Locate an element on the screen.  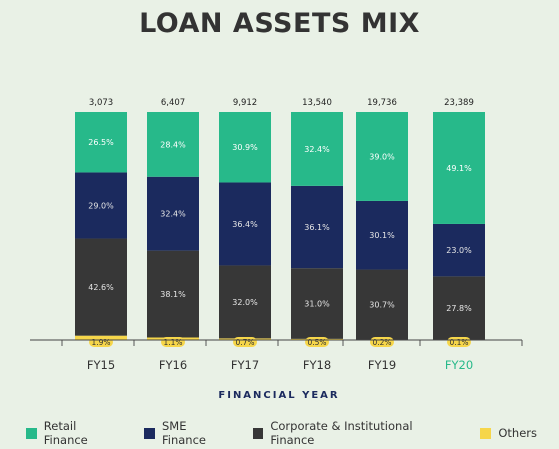
data-label: 31.0% is located at coordinates (317, 304).